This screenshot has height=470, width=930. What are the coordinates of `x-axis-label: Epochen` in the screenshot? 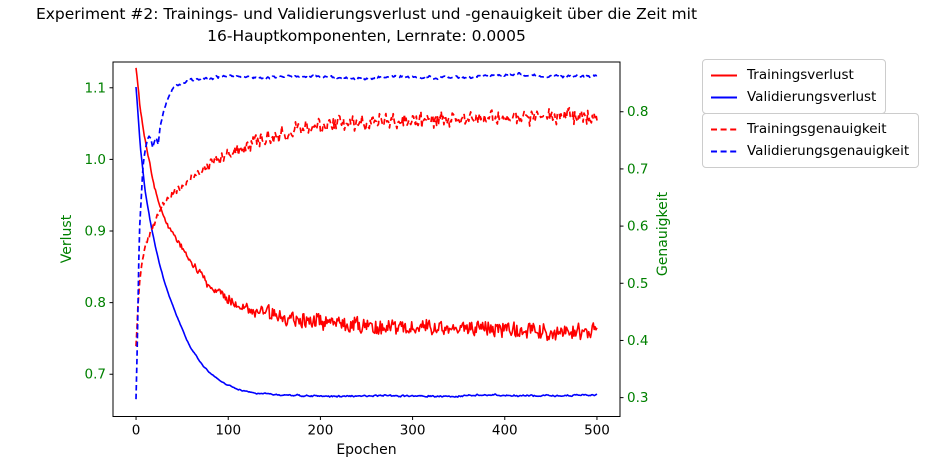 It's located at (366, 450).